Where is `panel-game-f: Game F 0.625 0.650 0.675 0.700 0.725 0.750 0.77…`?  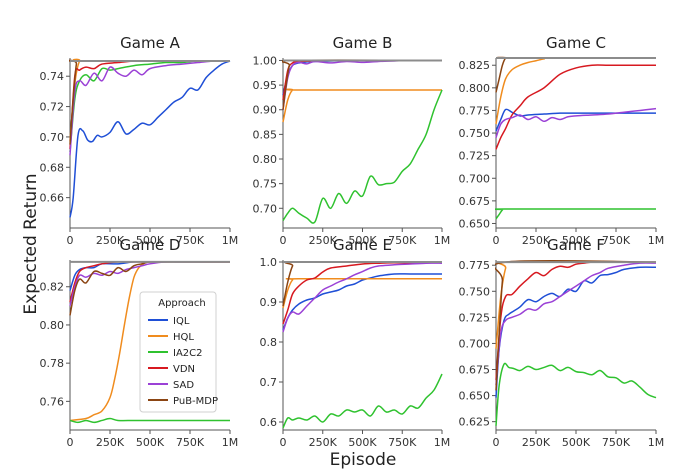 panel-game-f: Game F 0.625 0.650 0.675 0.700 0.725 0.750 0.77… is located at coordinates (562, 342).